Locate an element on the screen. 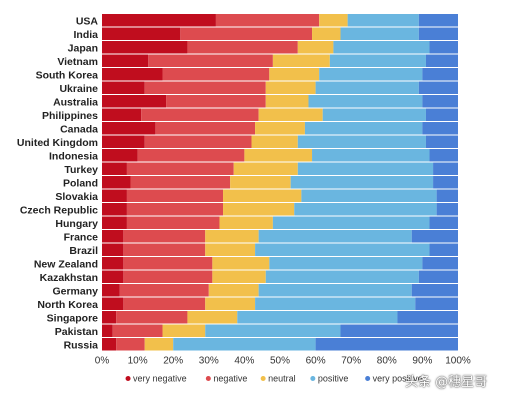  country-label-vietnam: Vietnam is located at coordinates (77, 62).